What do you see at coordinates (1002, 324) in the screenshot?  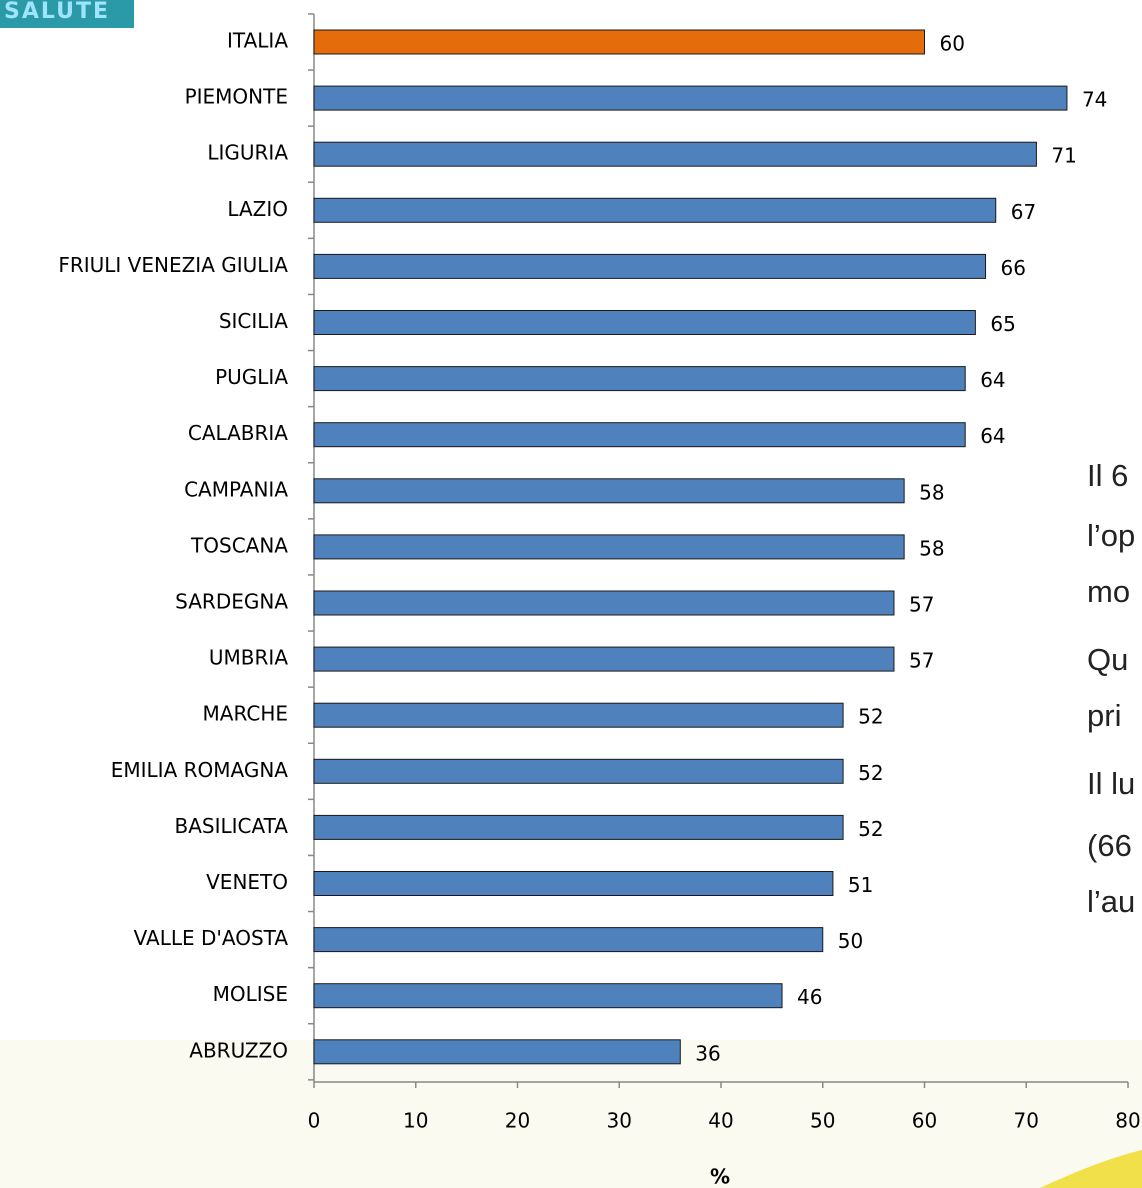 I see `data-label: 65` at bounding box center [1002, 324].